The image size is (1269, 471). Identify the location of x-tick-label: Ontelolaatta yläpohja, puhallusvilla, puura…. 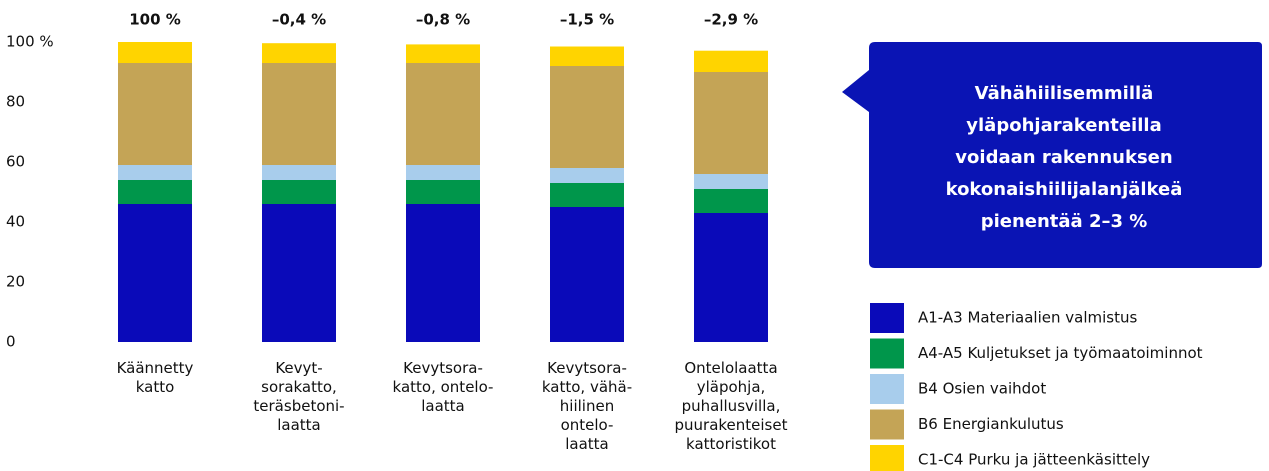
(731, 406).